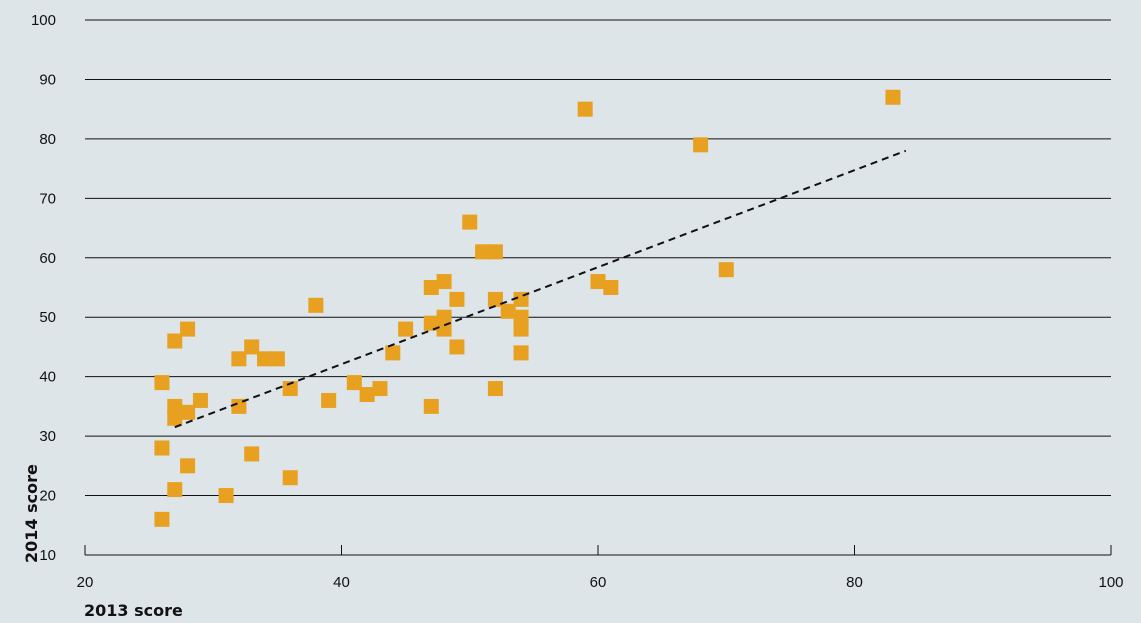 The height and width of the screenshot is (623, 1141). Describe the element at coordinates (47, 317) in the screenshot. I see `y-tick-label: 50` at that location.